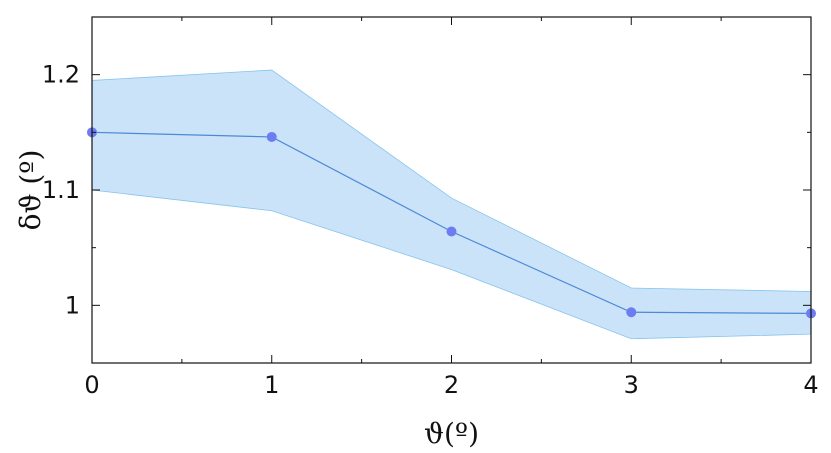 The height and width of the screenshot is (453, 831). I want to click on x-tick-label: 4, so click(810, 385).